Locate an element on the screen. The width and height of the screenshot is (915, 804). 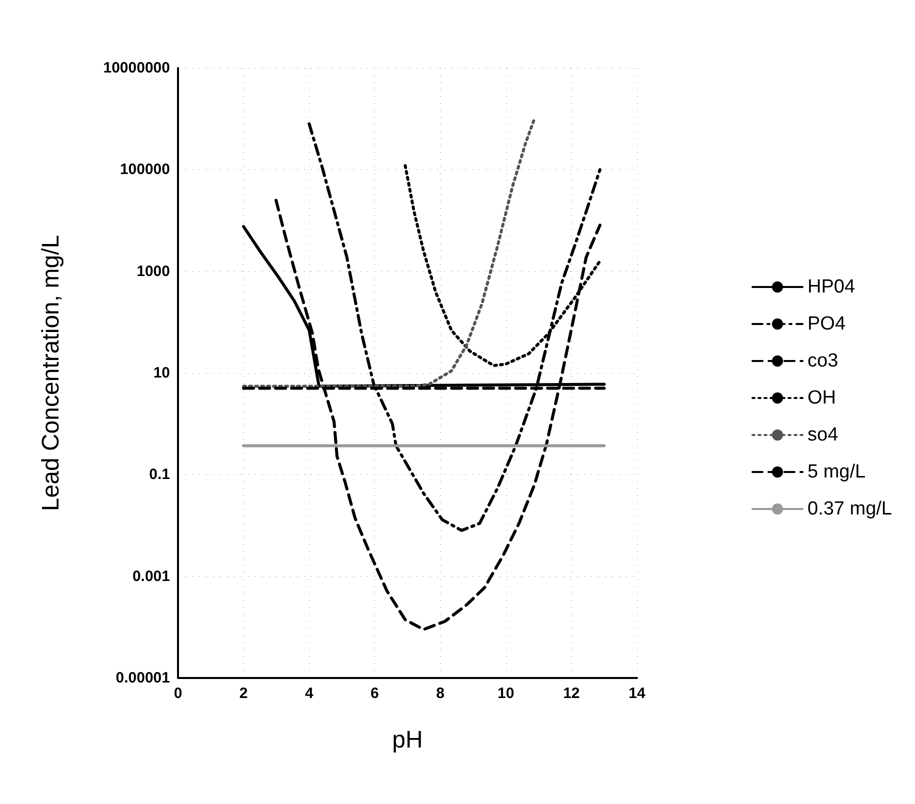
x-tick-label: 8 is located at coordinates (440, 693).